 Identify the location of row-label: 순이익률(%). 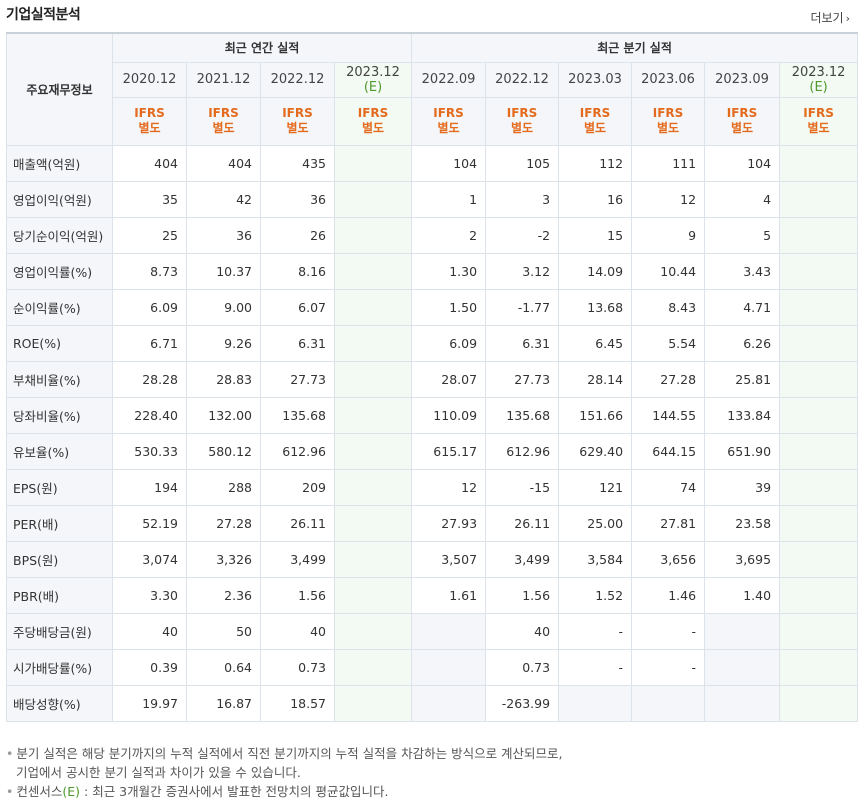
(59, 307).